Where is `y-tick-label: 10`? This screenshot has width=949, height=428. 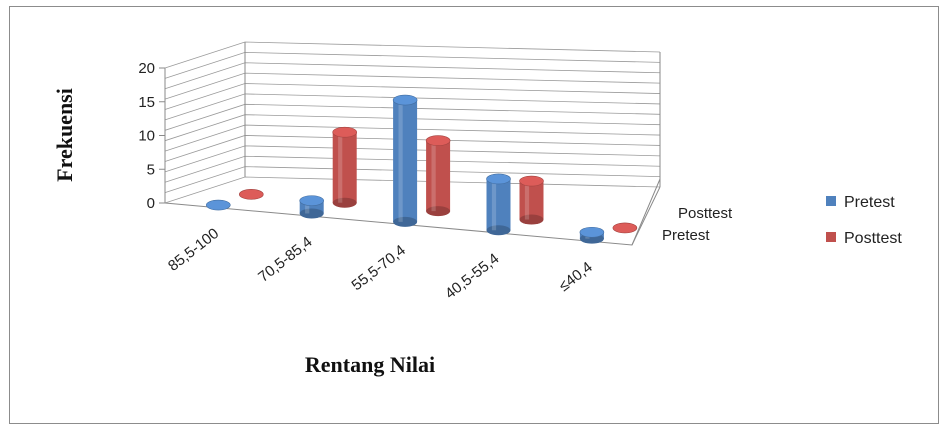
y-tick-label: 10 is located at coordinates (146, 136).